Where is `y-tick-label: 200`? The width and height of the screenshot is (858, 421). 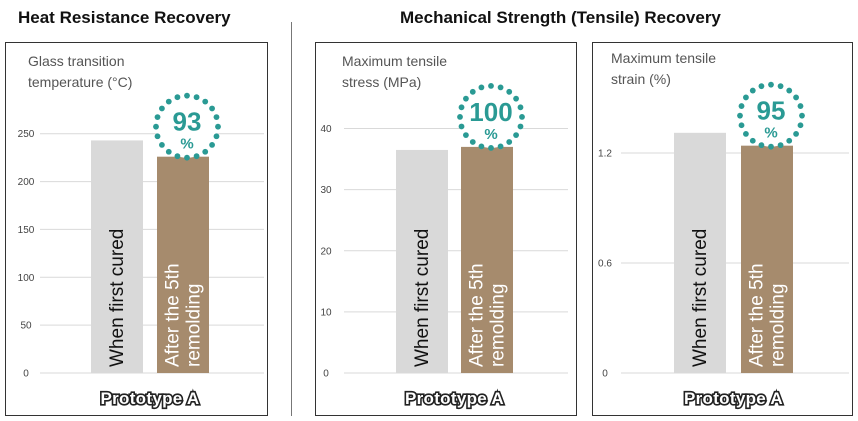
y-tick-label: 200 is located at coordinates (26, 182).